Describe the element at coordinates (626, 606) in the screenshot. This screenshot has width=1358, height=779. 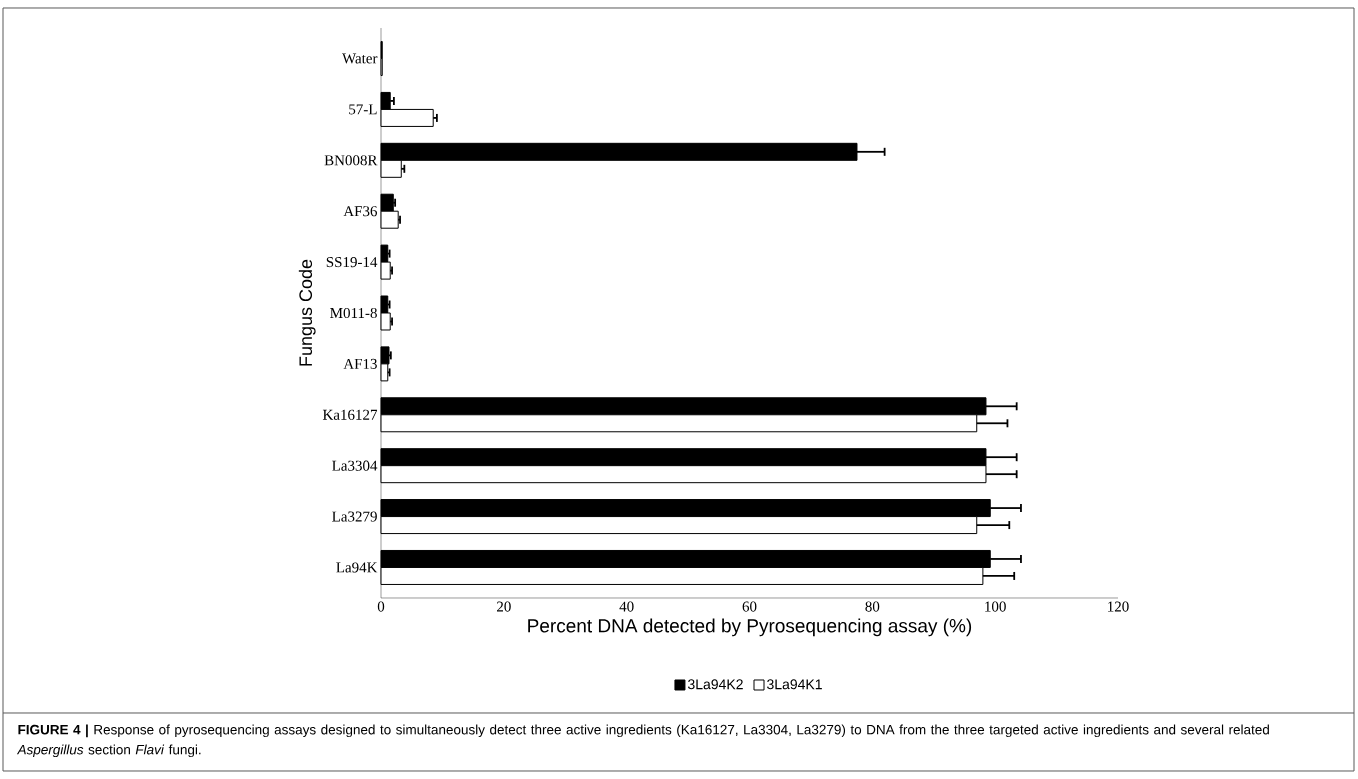
I see `x-tick-label: 40` at that location.